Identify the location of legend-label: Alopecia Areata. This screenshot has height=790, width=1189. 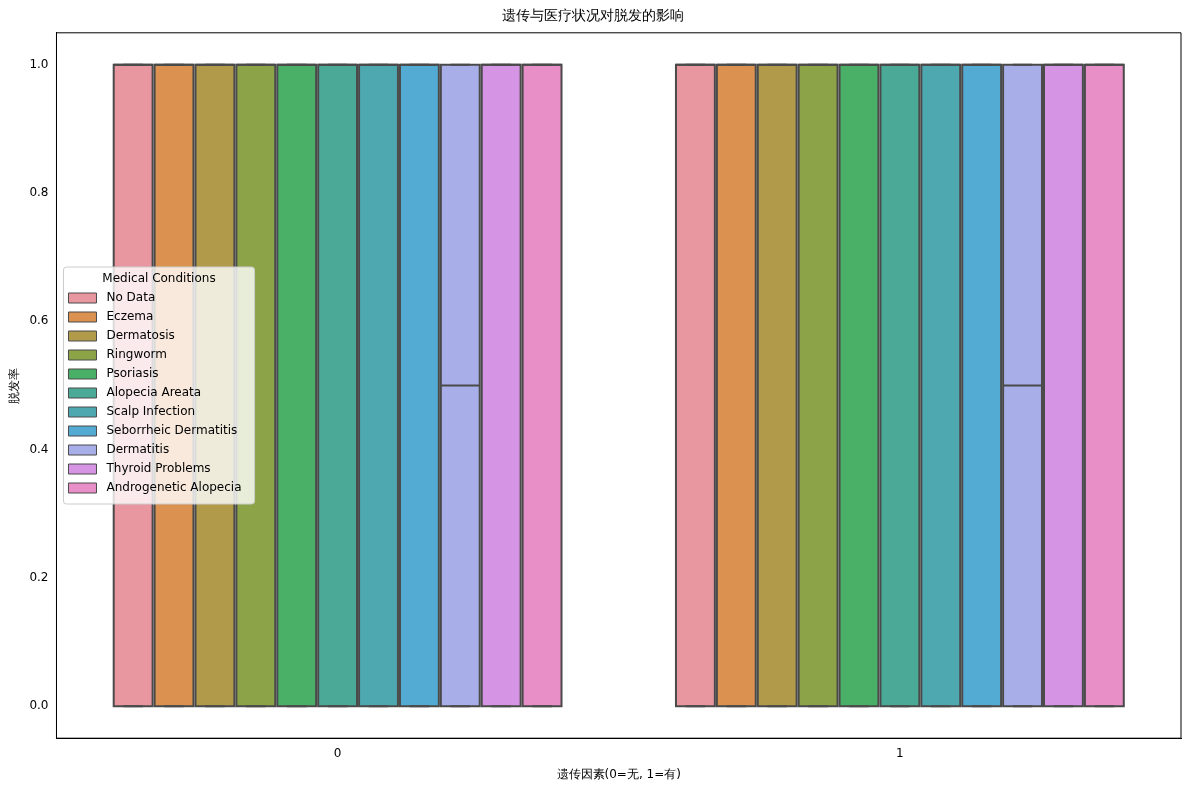
(154, 392).